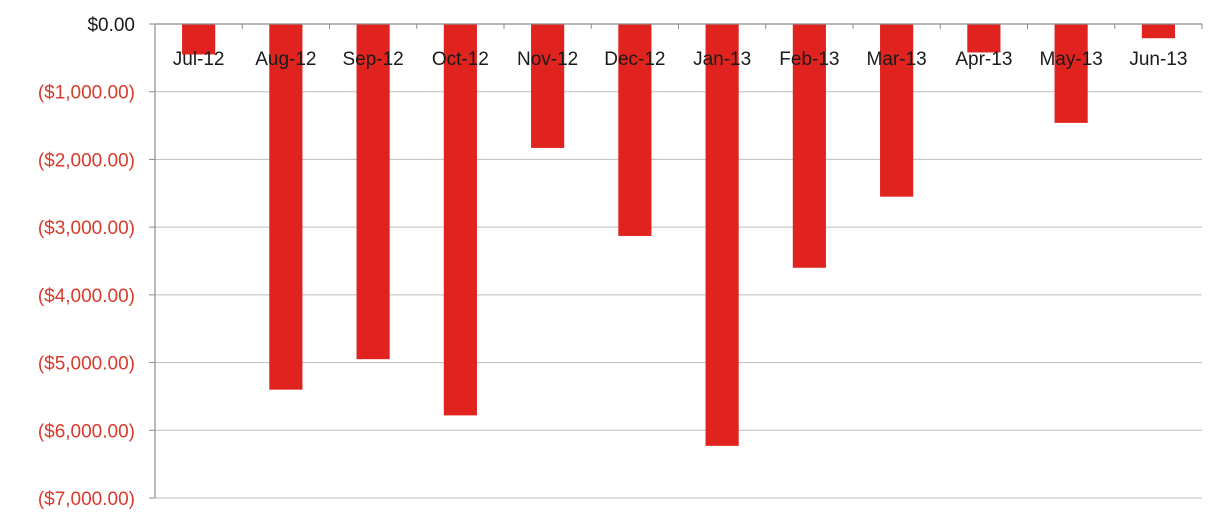  What do you see at coordinates (372, 59) in the screenshot?
I see `x-category-label: Sep-12` at bounding box center [372, 59].